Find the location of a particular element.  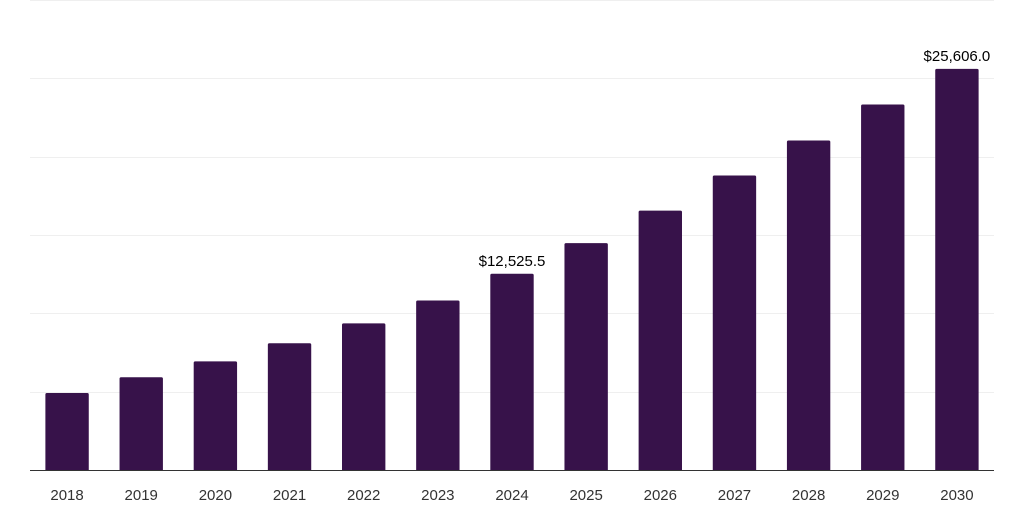

x-tick-label: 2024 is located at coordinates (511, 495).